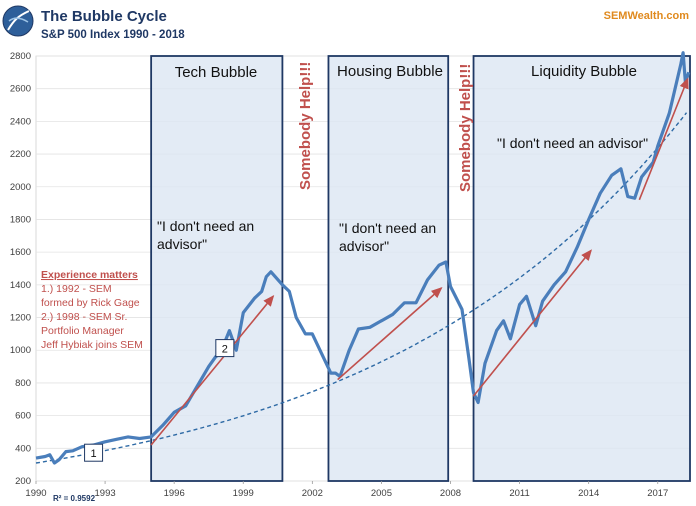 Image resolution: width=696 pixels, height=506 pixels. What do you see at coordinates (113, 35) in the screenshot?
I see `chart-subtitle: S&P 500 Index 1990 - 2018` at bounding box center [113, 35].